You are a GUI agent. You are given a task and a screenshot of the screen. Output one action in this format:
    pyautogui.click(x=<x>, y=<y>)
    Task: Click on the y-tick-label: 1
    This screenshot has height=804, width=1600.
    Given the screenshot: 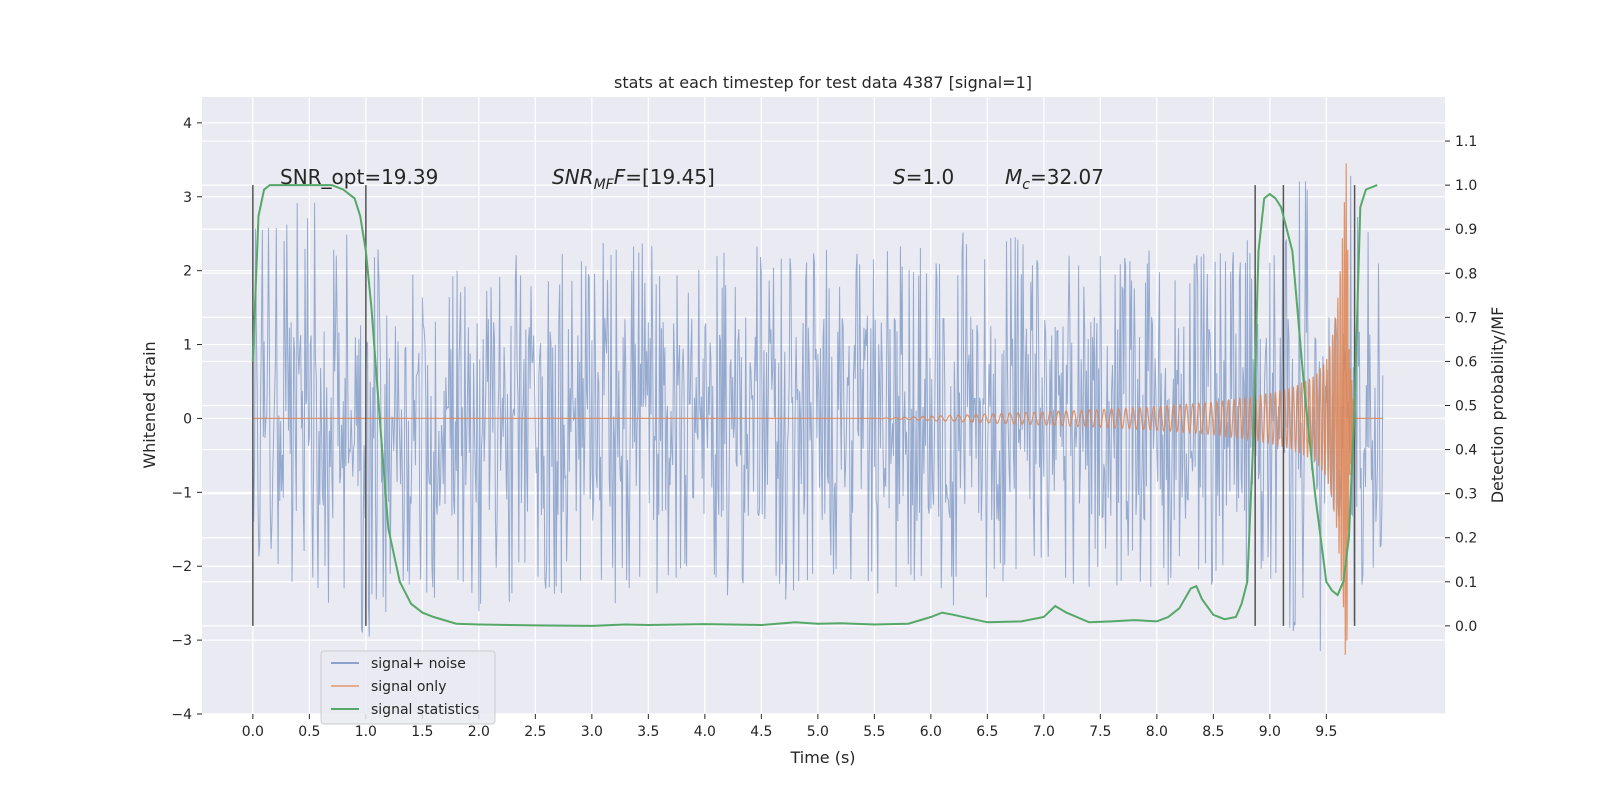 What is the action you would take?
    pyautogui.click(x=187, y=346)
    